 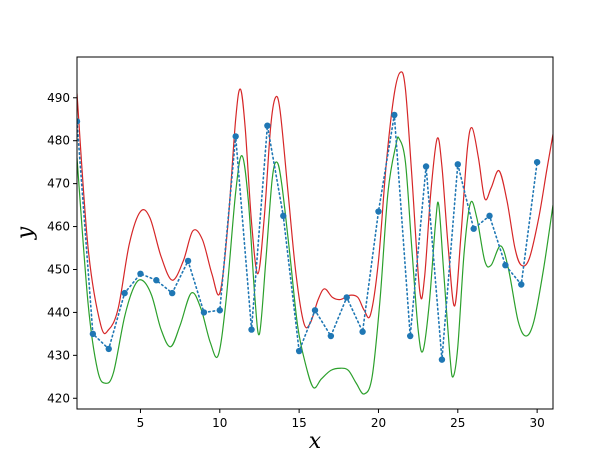 I want to click on y-tick-label: 420, so click(x=58, y=398).